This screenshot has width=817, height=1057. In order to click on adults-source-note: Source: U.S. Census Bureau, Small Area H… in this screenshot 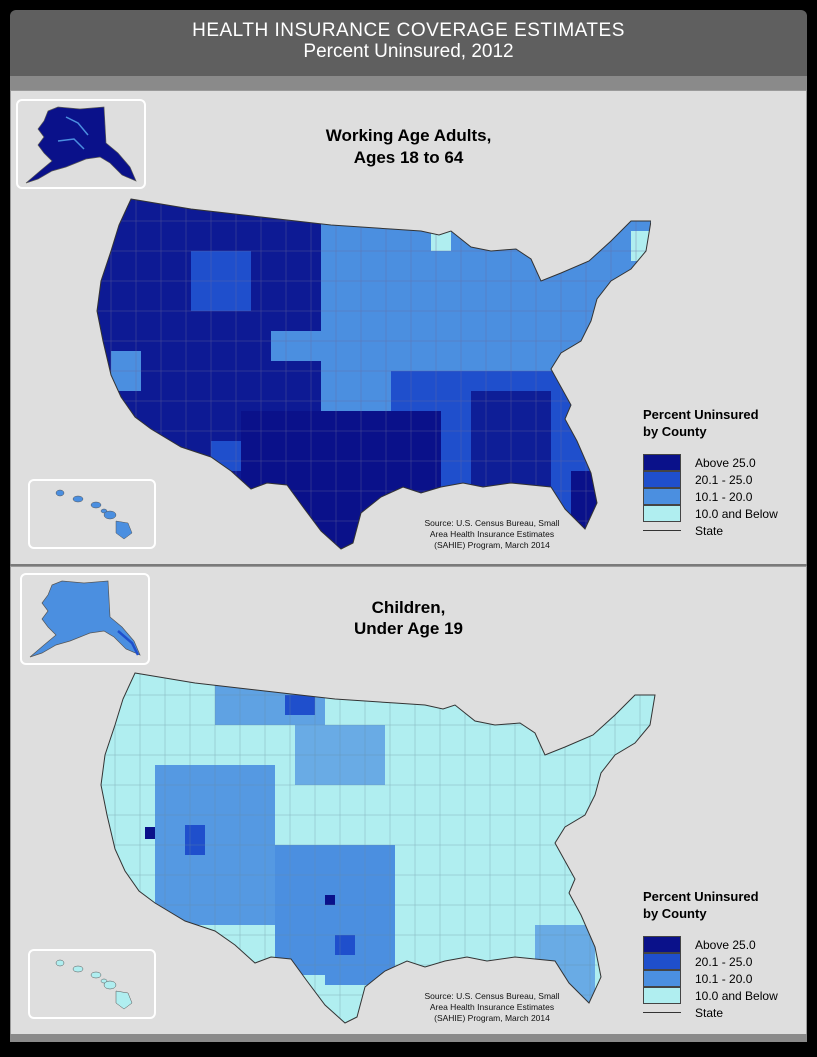, I will do `click(492, 534)`.